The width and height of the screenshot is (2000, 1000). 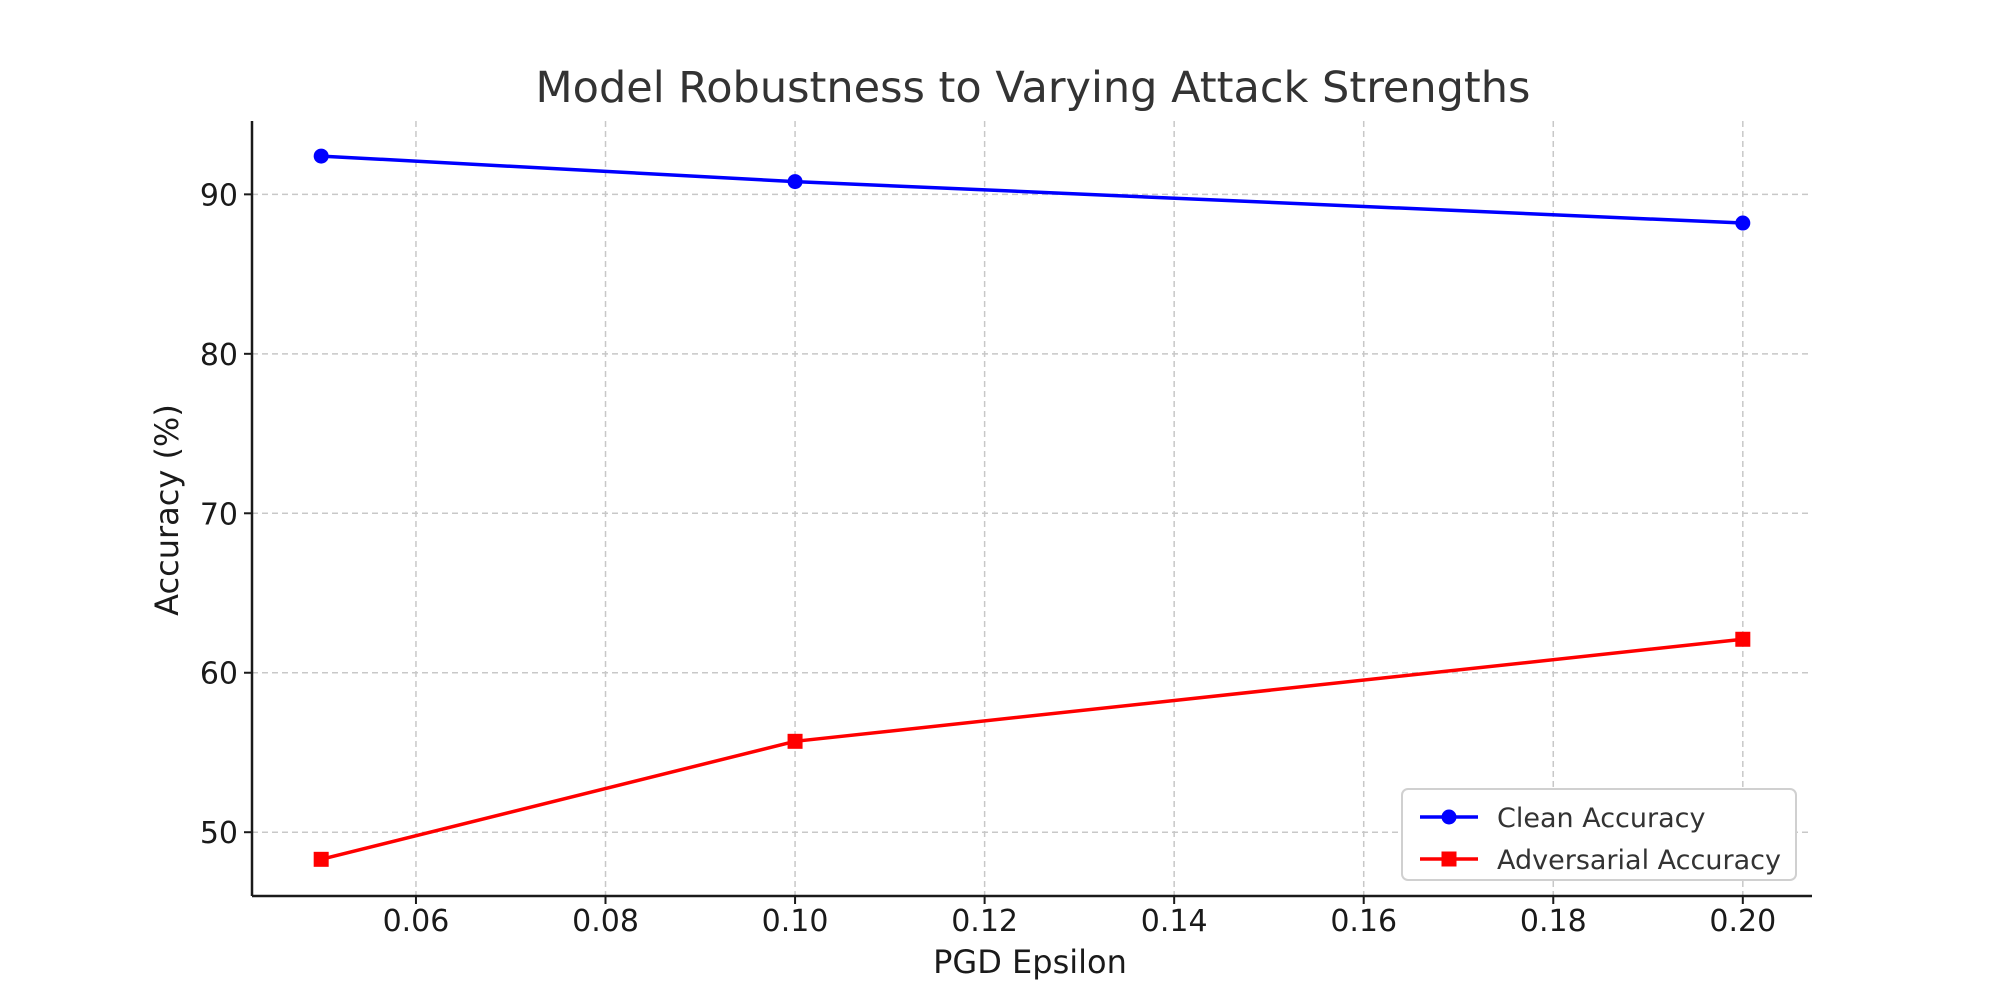 I want to click on y-tick-label: 50, so click(x=219, y=833).